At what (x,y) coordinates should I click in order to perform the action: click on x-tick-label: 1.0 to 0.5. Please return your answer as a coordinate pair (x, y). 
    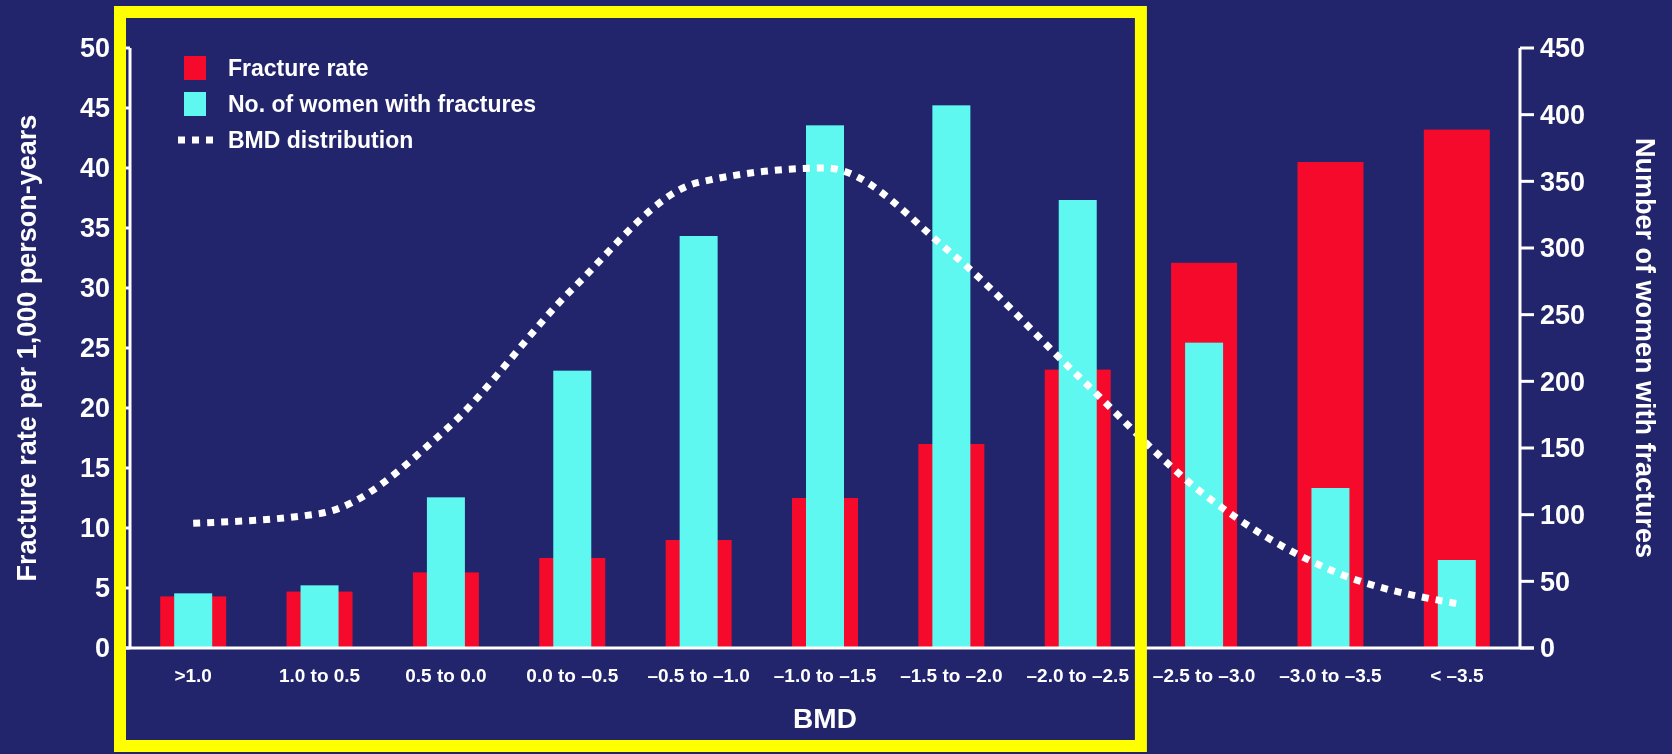
    Looking at the image, I should click on (319, 675).